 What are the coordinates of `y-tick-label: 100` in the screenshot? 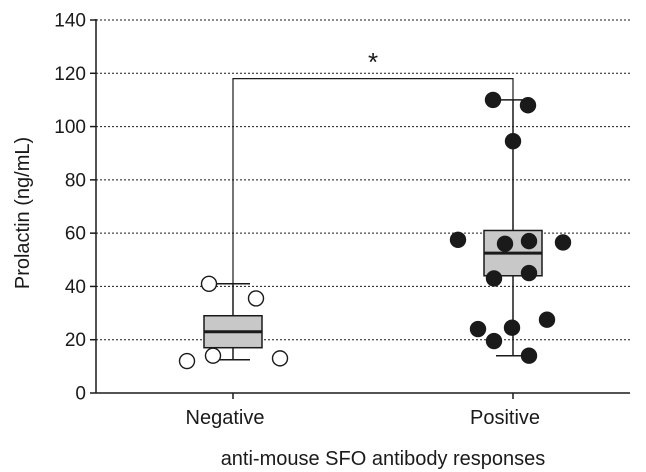 It's located at (70, 127).